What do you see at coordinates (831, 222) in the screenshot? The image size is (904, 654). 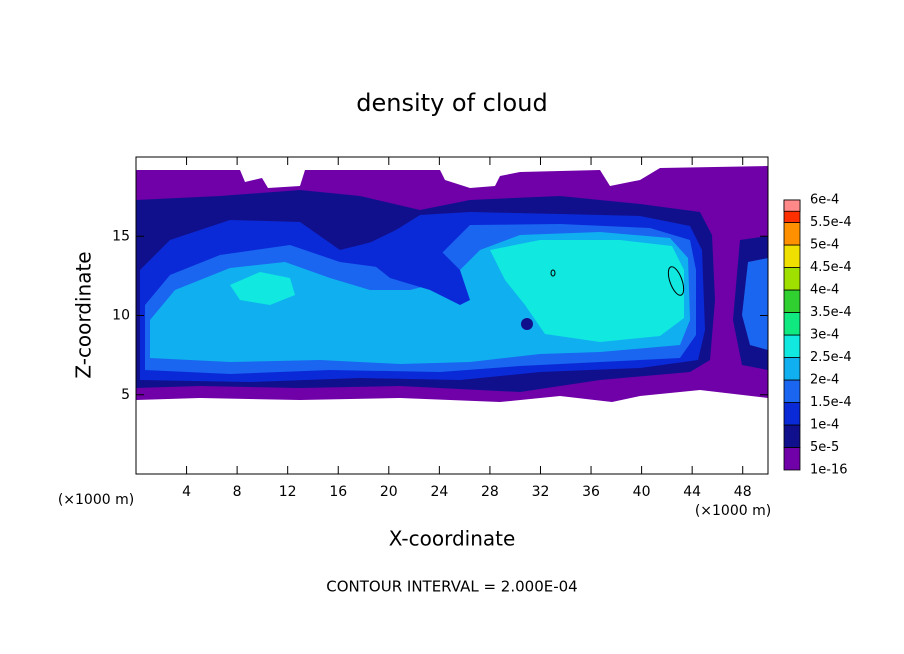 I see `colorbar-label: 5.5e-4` at bounding box center [831, 222].